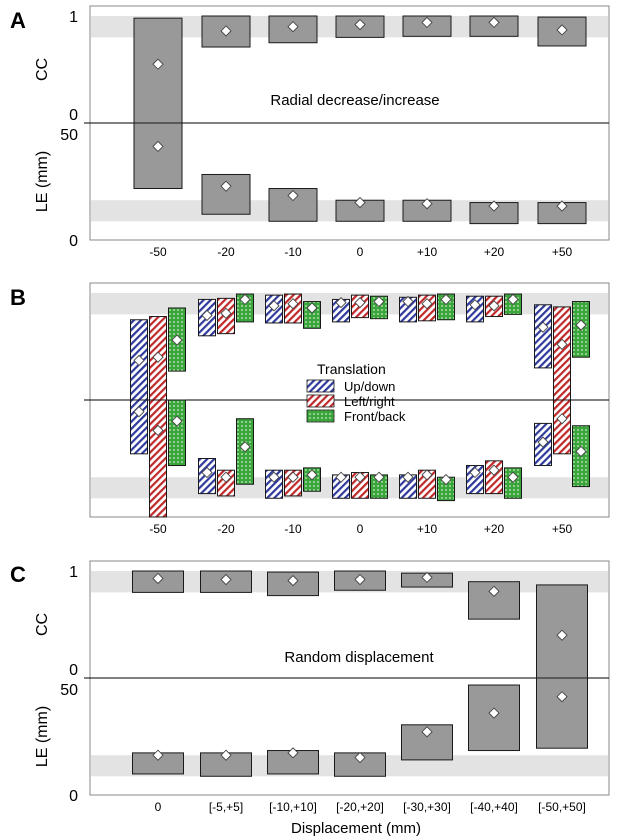  Describe the element at coordinates (18, 574) in the screenshot. I see `panel-letter: C` at that location.